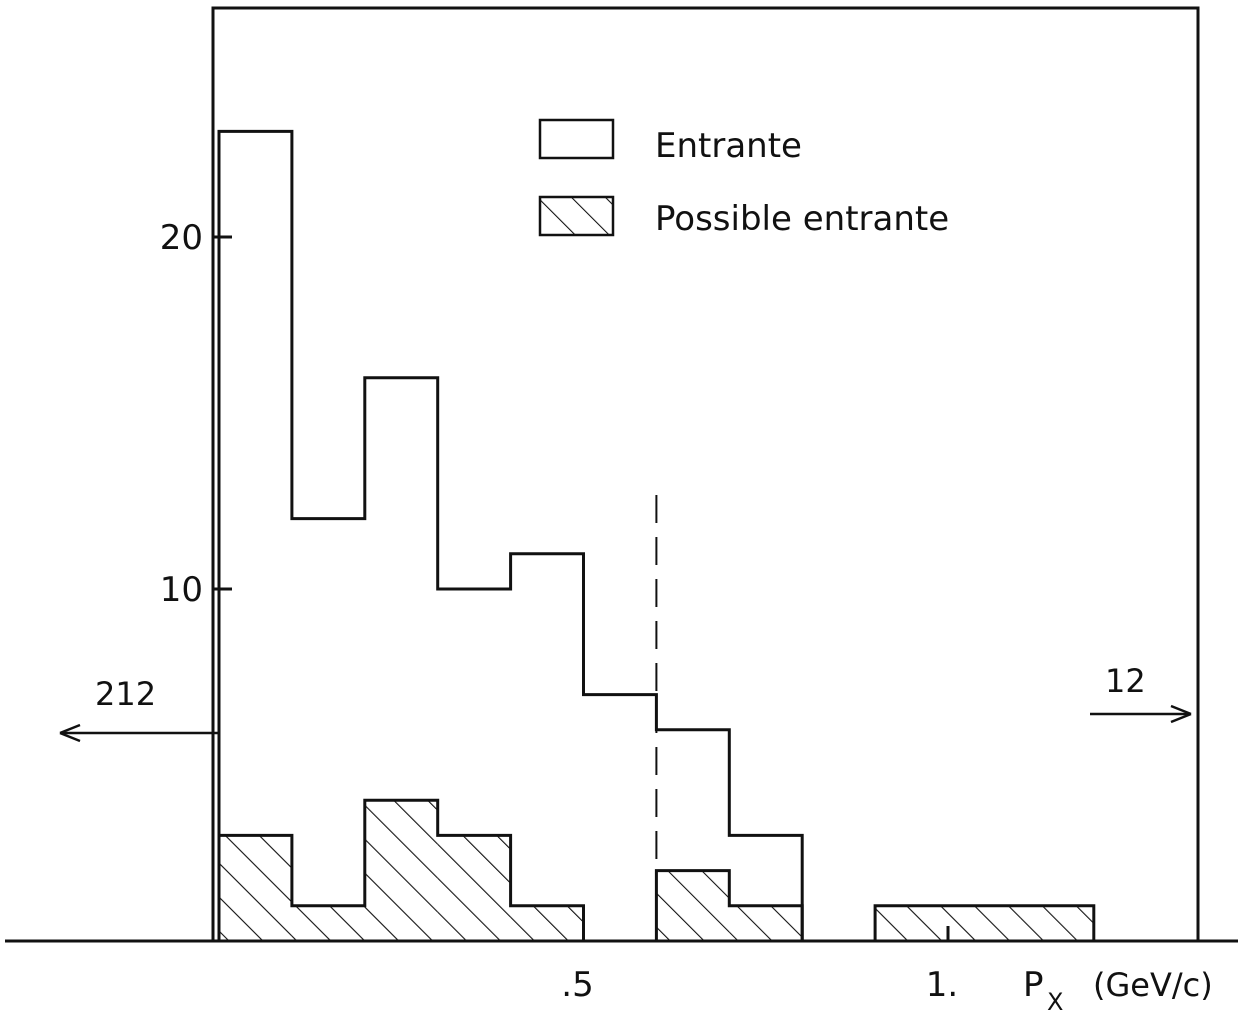 This screenshot has width=1253, height=1016. I want to click on y-tick-label-1: 20, so click(181, 238).